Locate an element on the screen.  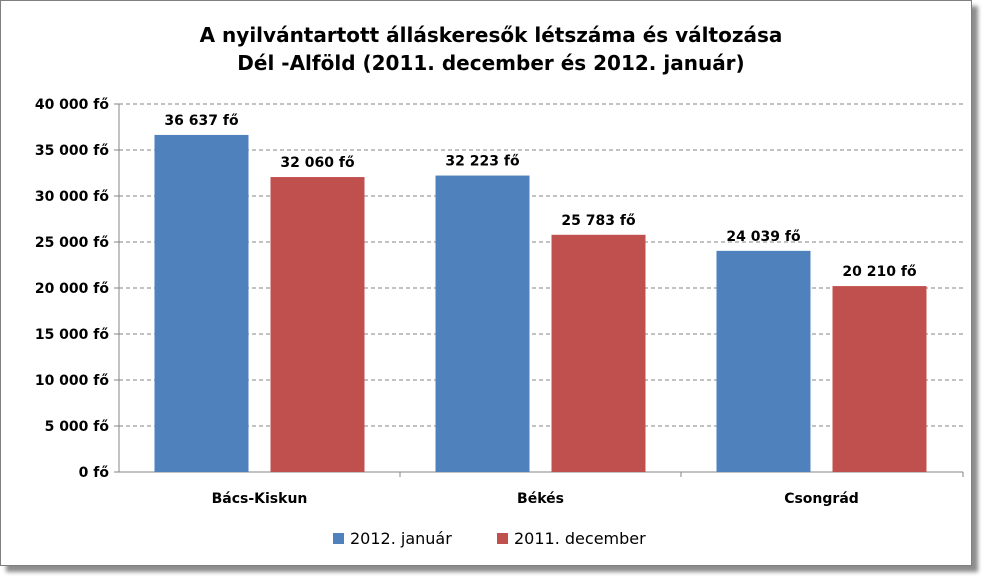
x-category-label: Békés is located at coordinates (540, 499).